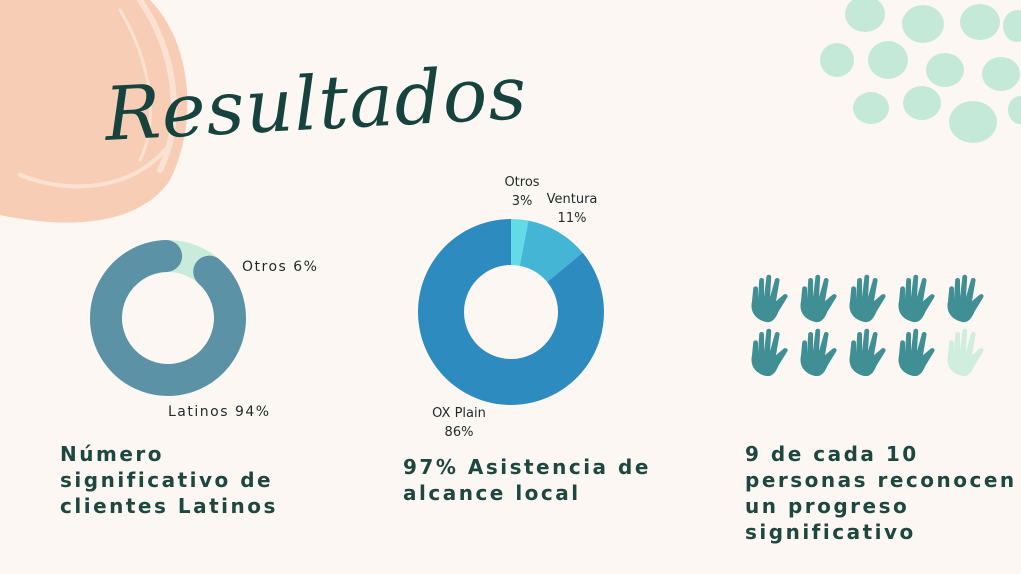  I want to click on slice-label-otros: Otros, so click(521, 182).